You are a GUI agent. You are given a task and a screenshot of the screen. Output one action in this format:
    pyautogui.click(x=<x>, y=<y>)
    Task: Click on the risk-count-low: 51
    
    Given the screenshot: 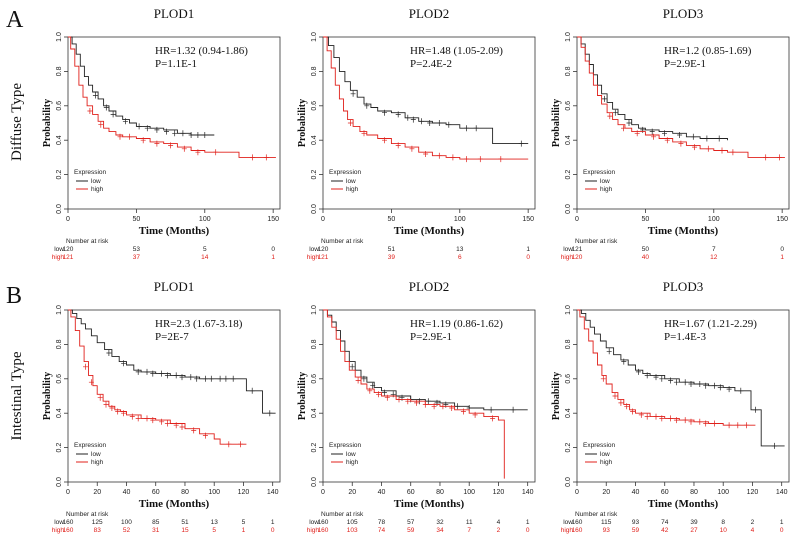 What is the action you would take?
    pyautogui.click(x=392, y=249)
    